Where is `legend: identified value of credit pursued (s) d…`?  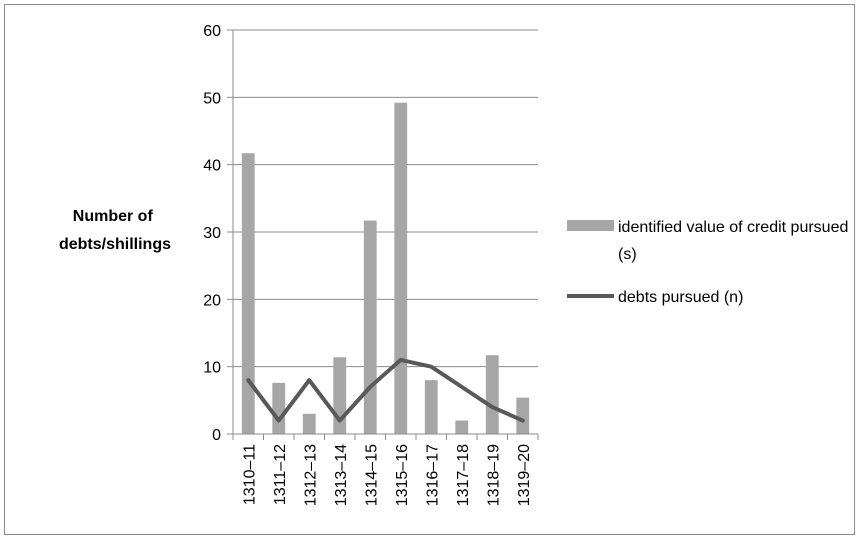
legend: identified value of credit pursued (s) d… is located at coordinates (707, 262).